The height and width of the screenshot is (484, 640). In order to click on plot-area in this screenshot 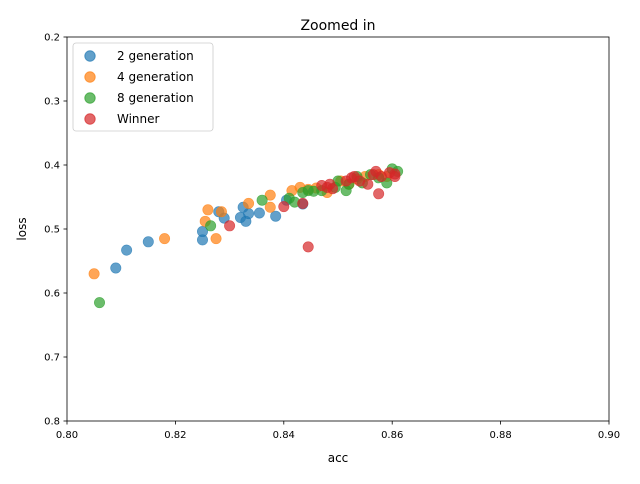, I will do `click(246, 236)`.